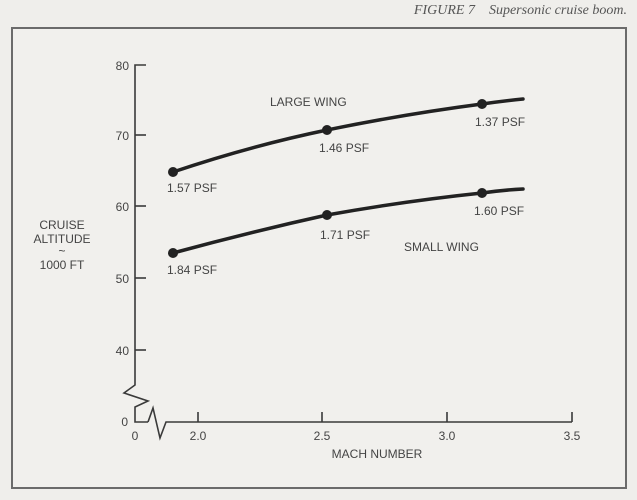 The height and width of the screenshot is (500, 637). Describe the element at coordinates (308, 102) in the screenshot. I see `series-label-large-wing: LARGE WING` at that location.